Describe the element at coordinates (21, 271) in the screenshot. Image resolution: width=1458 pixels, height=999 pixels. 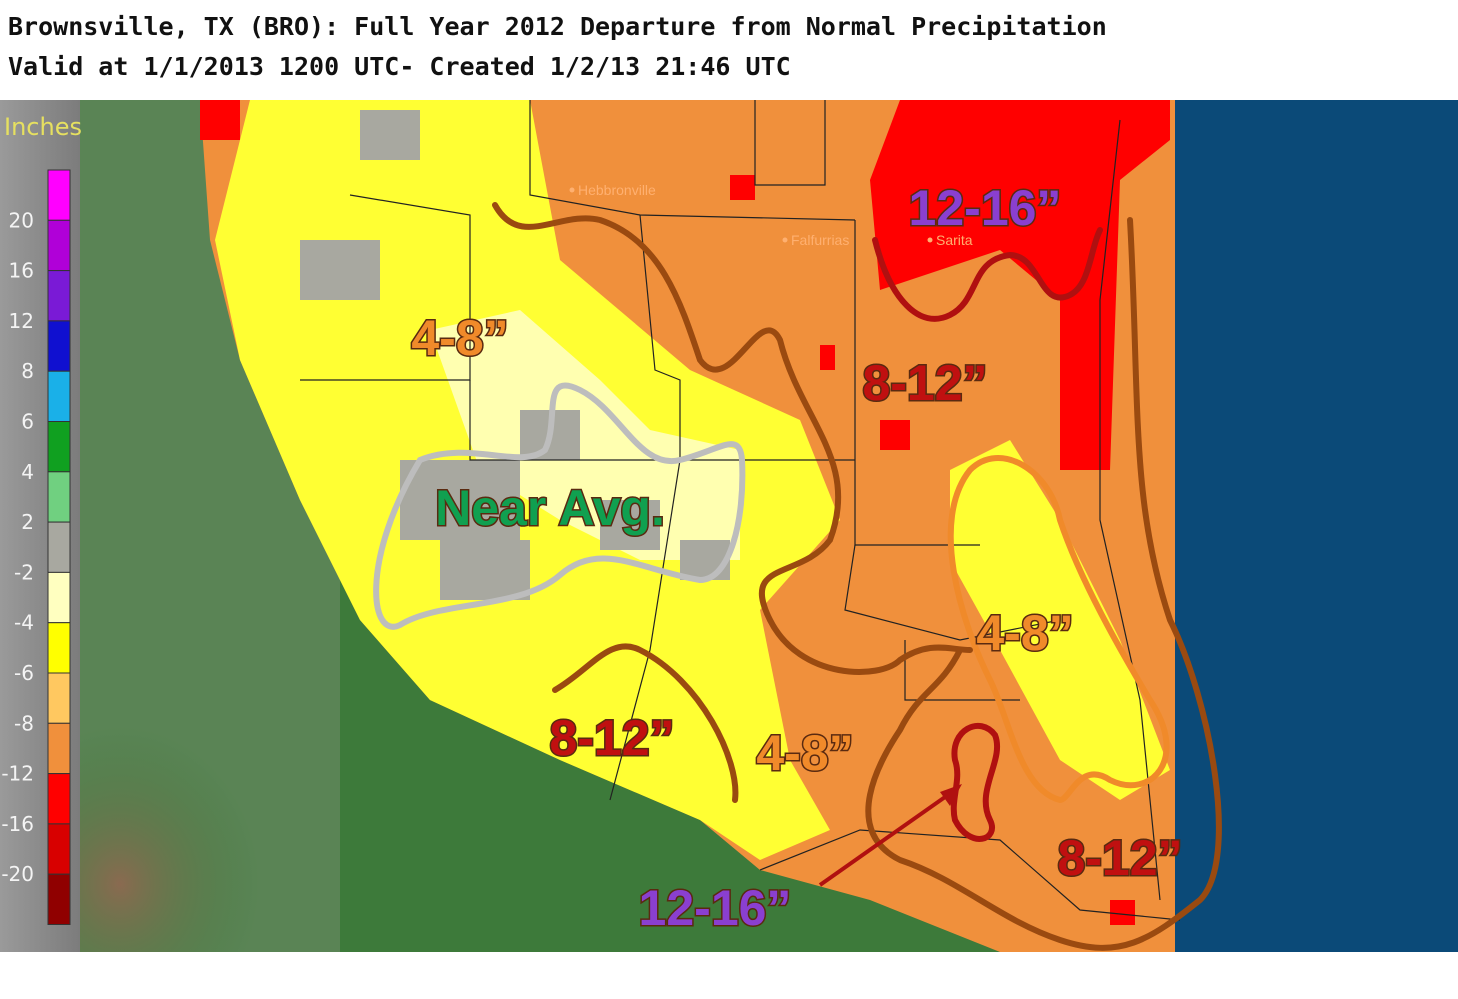
I see `legend-label: 16` at that location.